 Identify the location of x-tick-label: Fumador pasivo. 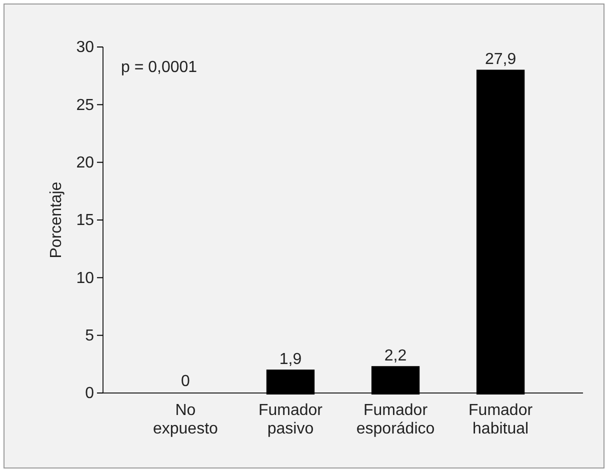
(291, 420).